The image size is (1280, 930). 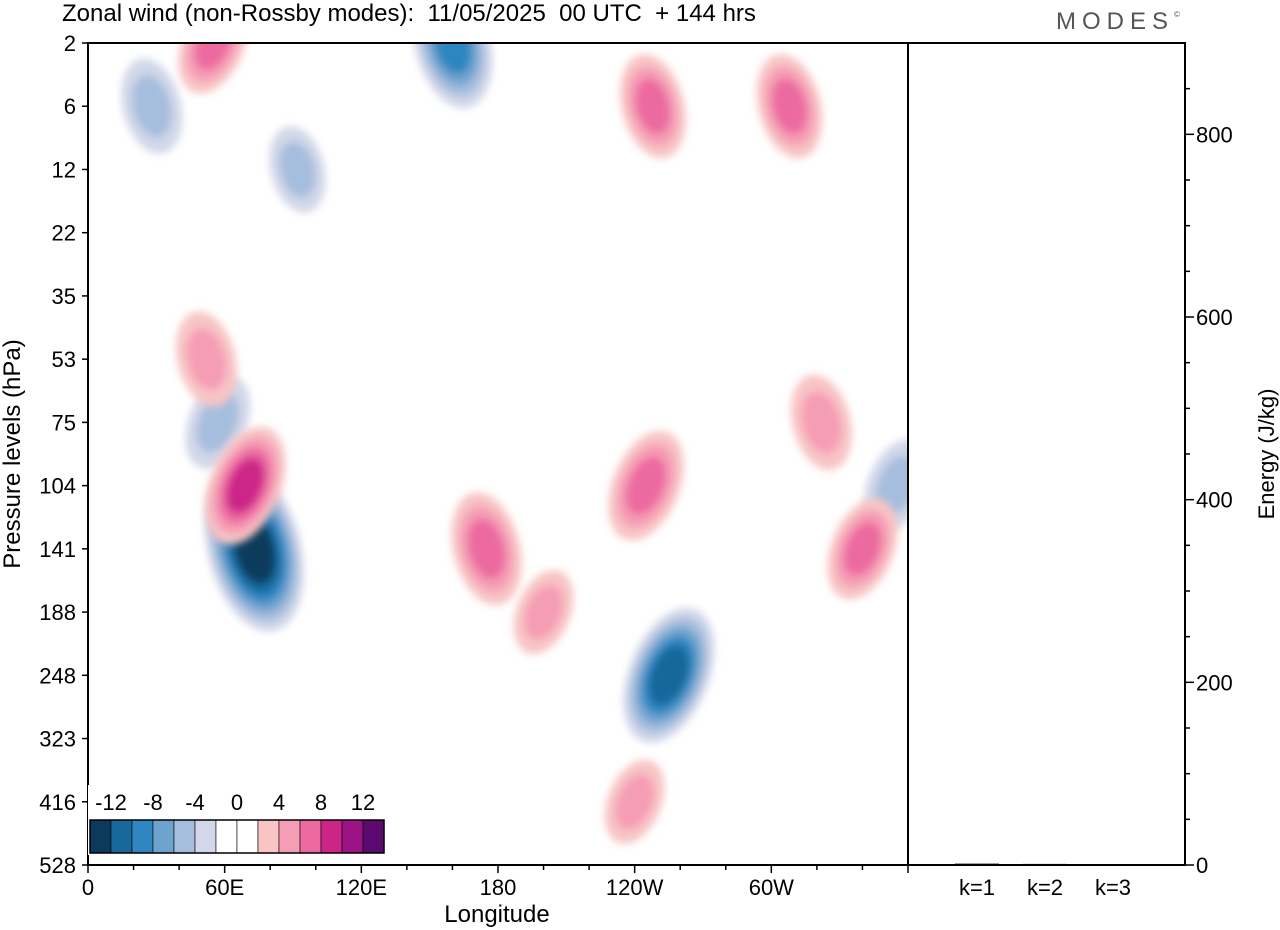 I want to click on y-tick-label: 323, so click(x=57, y=739).